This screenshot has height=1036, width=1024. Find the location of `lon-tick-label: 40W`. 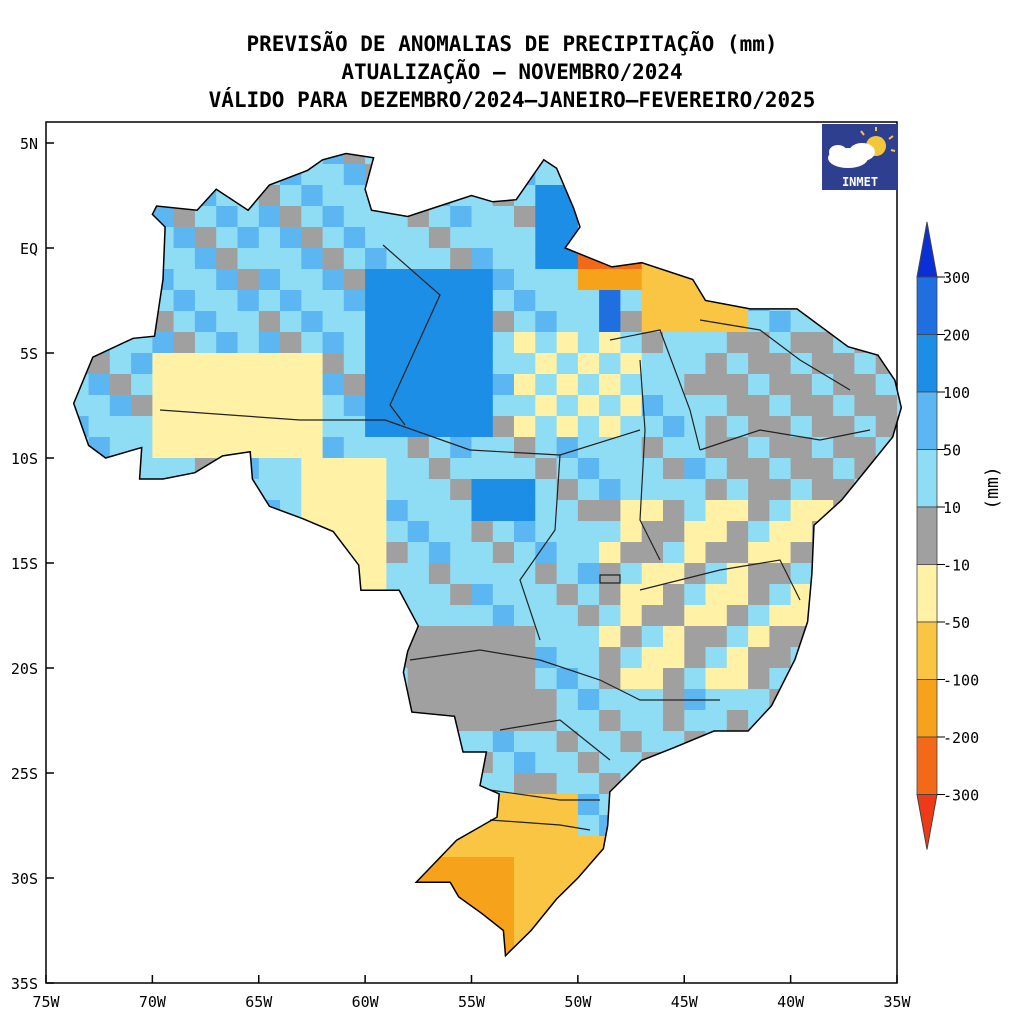

lon-tick-label: 40W is located at coordinates (791, 1002).